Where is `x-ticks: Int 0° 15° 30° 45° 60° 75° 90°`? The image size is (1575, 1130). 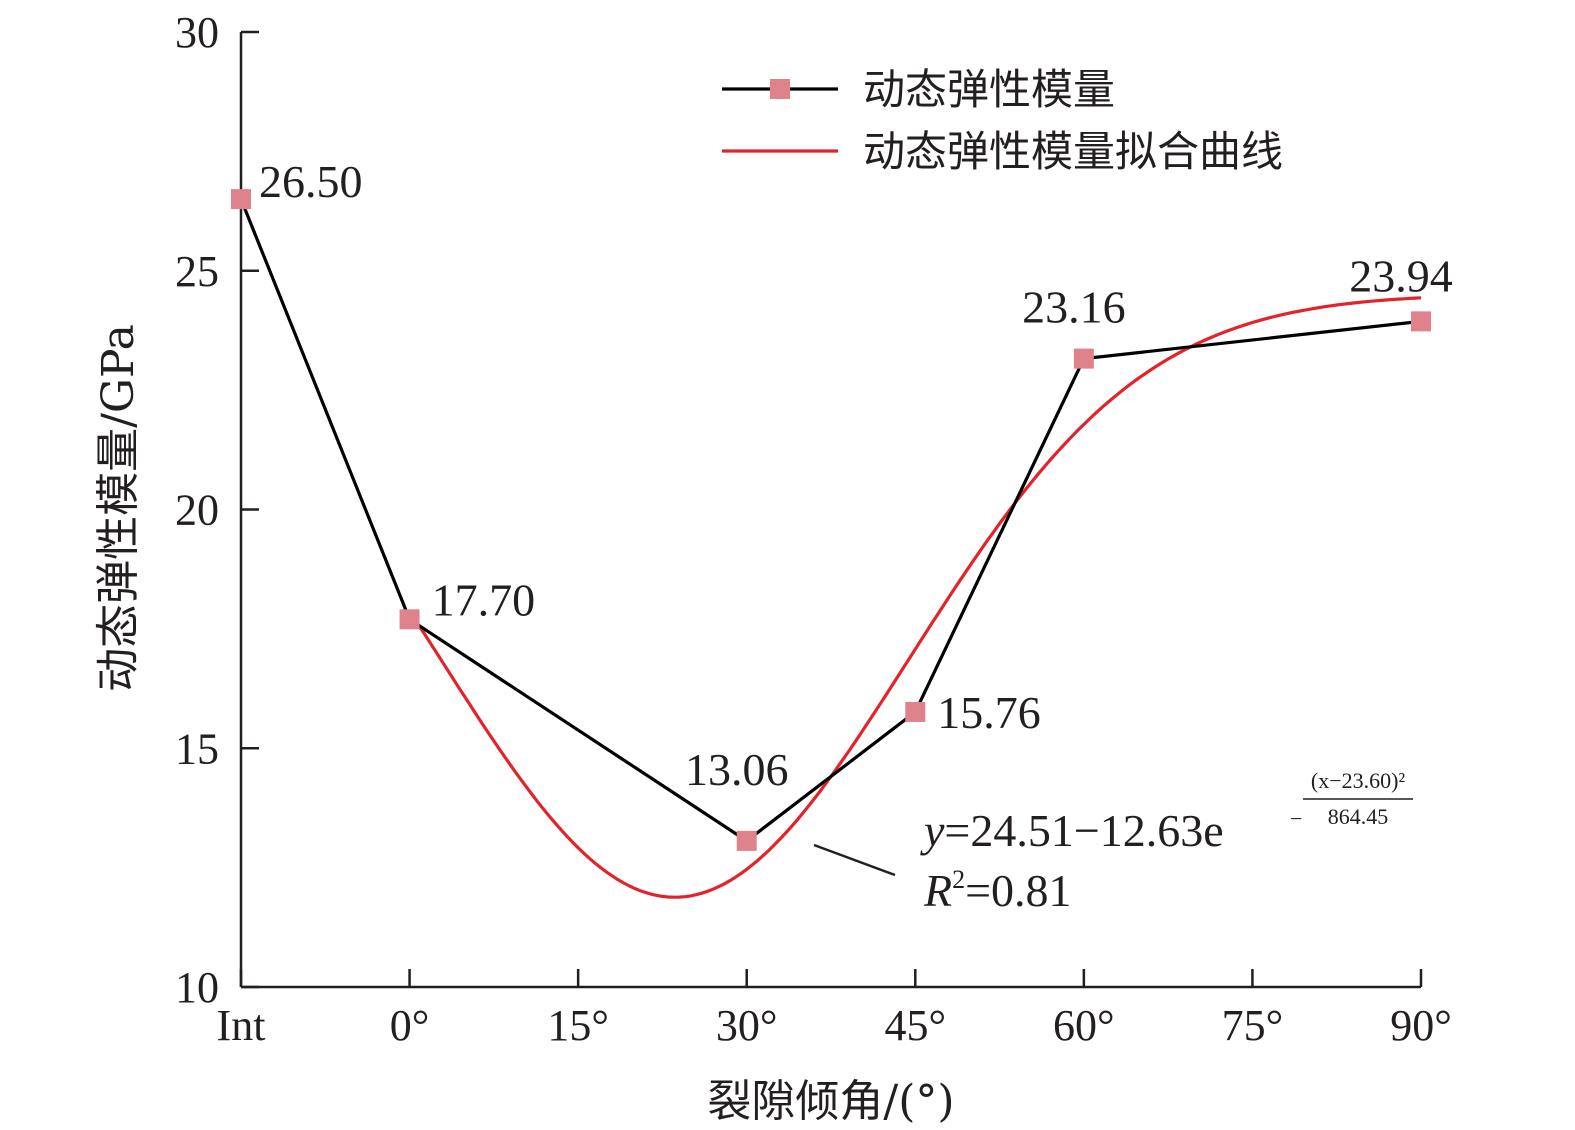 x-ticks: Int 0° 15° 30° 45° 60° 75° 90° is located at coordinates (834, 1009).